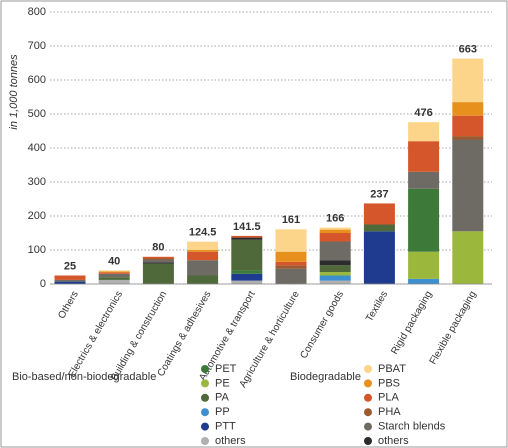 The image size is (508, 448). What do you see at coordinates (14, 92) in the screenshot?
I see `y-axis-label: in 1,000 tonnes` at bounding box center [14, 92].